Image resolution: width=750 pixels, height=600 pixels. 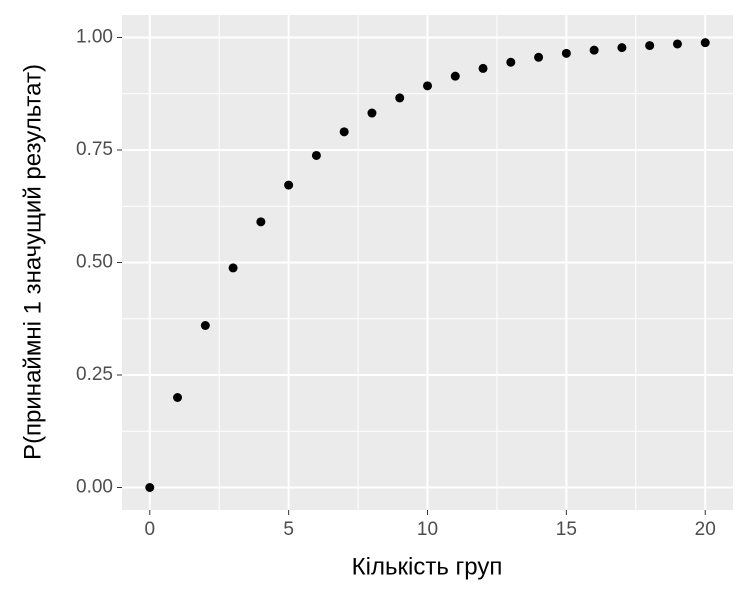 I want to click on y-tick-label: 1.00, so click(x=94, y=37).